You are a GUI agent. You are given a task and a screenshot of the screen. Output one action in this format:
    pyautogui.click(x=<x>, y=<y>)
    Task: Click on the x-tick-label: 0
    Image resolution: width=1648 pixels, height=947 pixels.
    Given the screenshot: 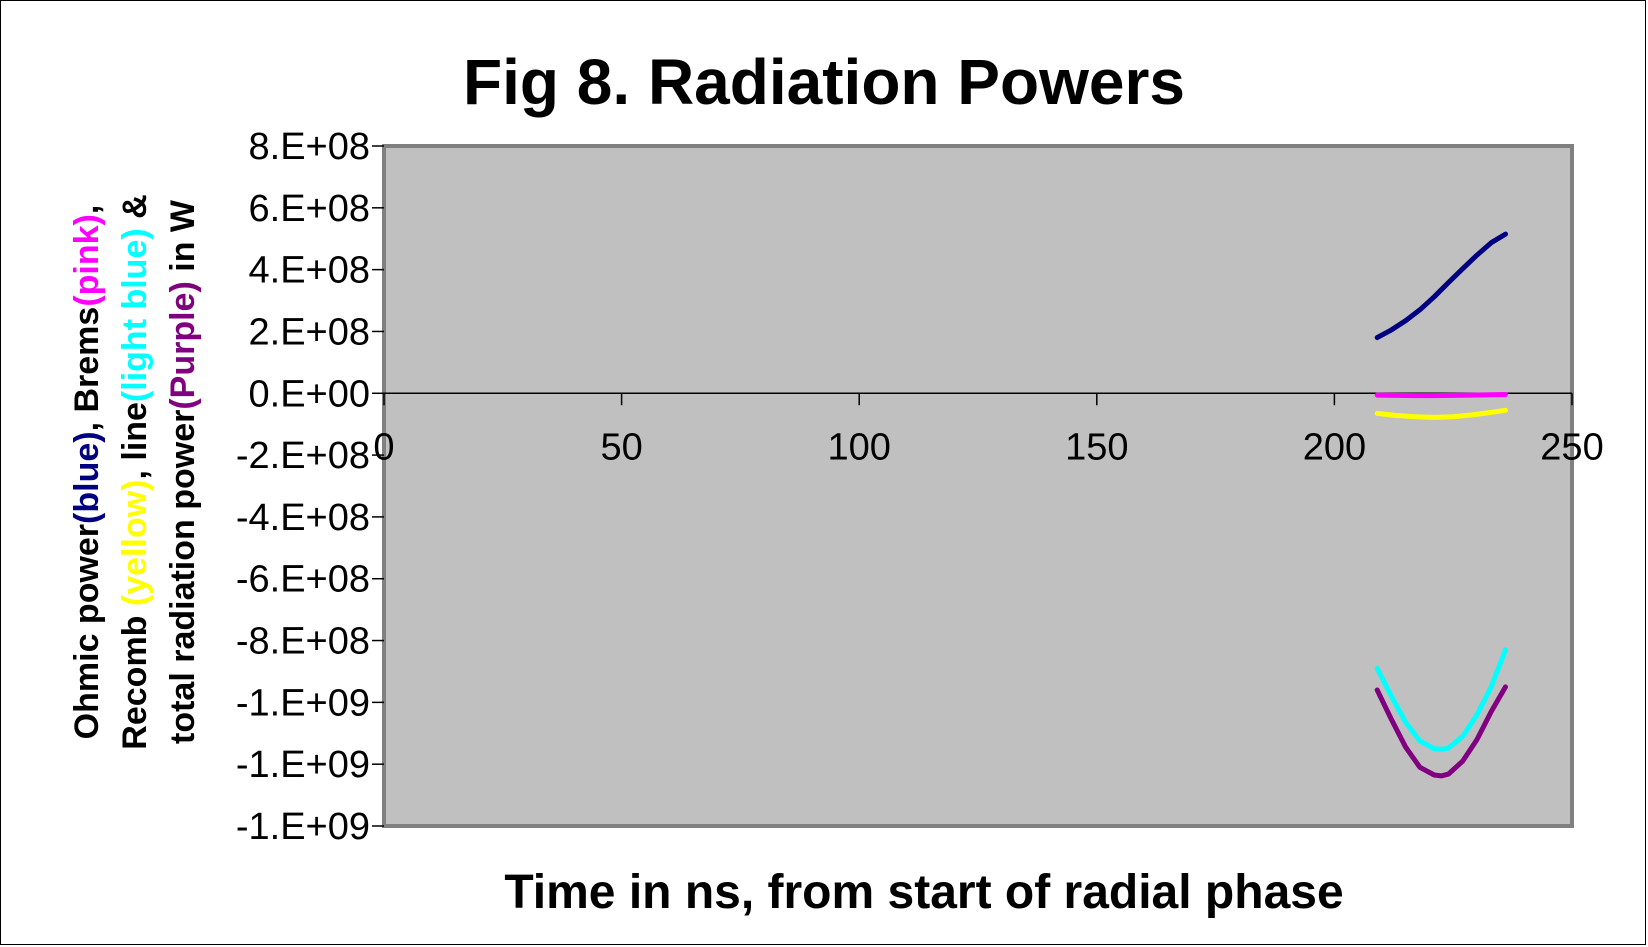 What is the action you would take?
    pyautogui.click(x=383, y=447)
    